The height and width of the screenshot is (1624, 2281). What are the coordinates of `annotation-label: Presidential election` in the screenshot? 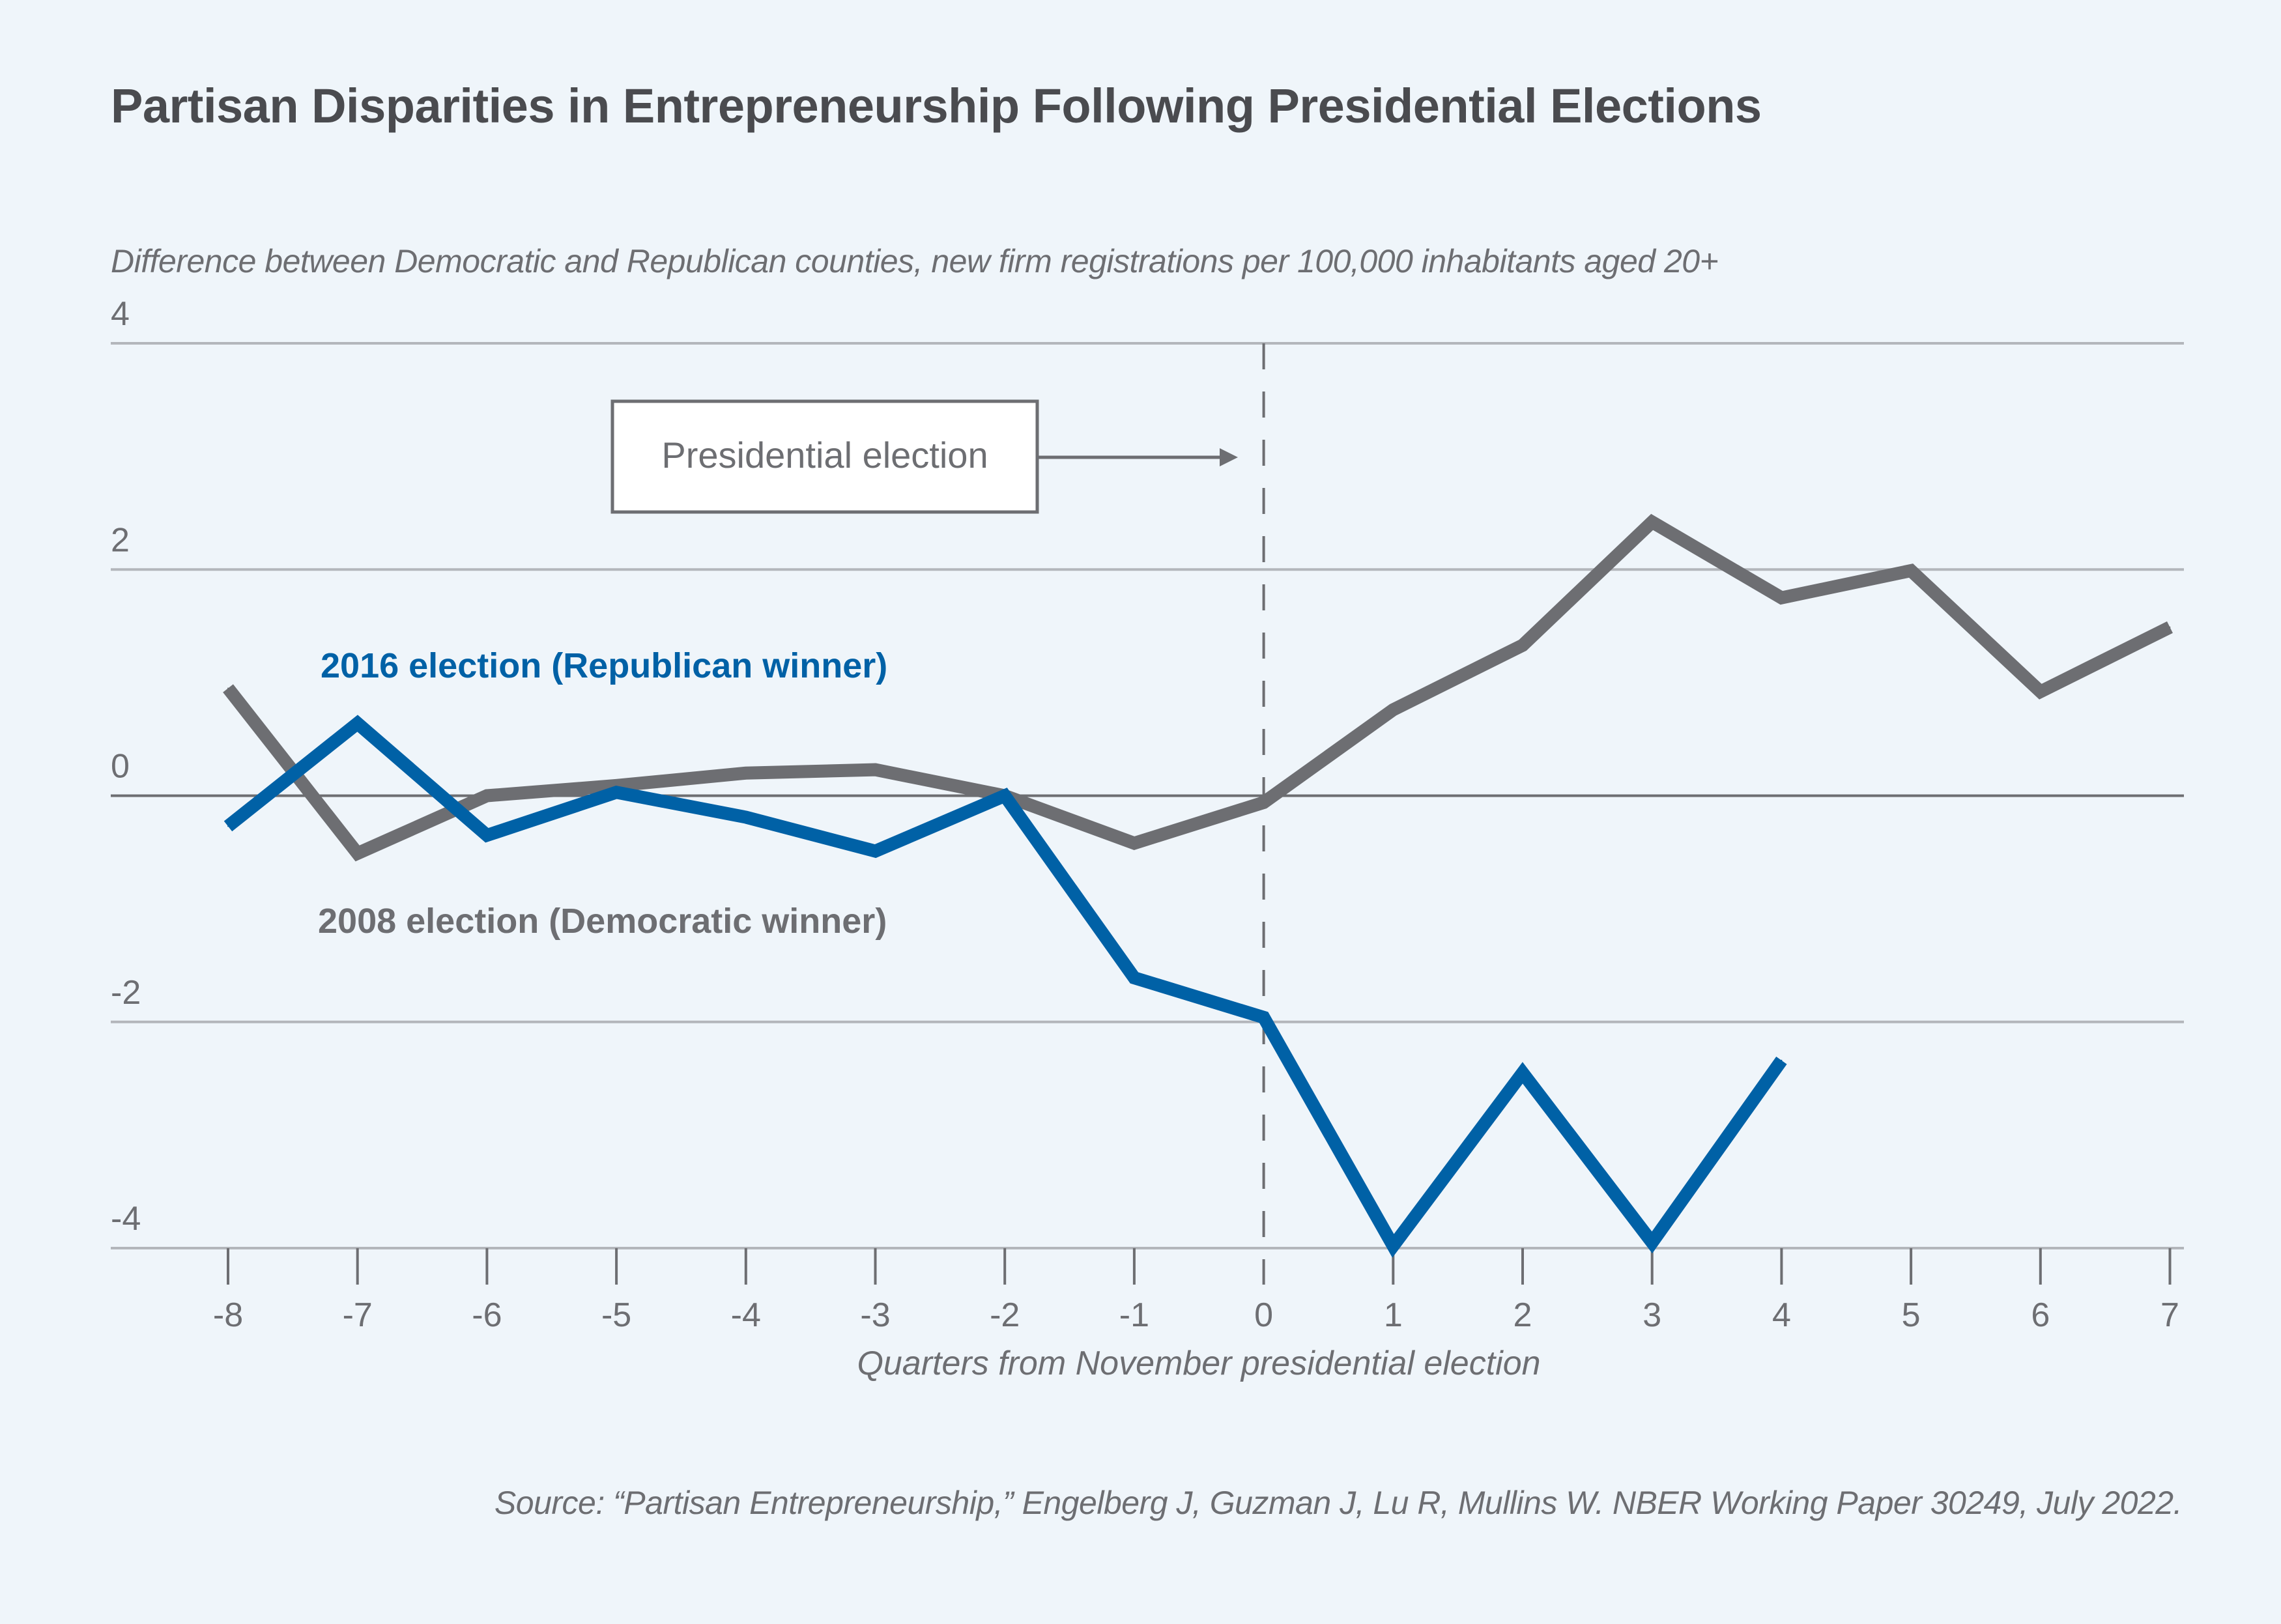 It's located at (824, 455).